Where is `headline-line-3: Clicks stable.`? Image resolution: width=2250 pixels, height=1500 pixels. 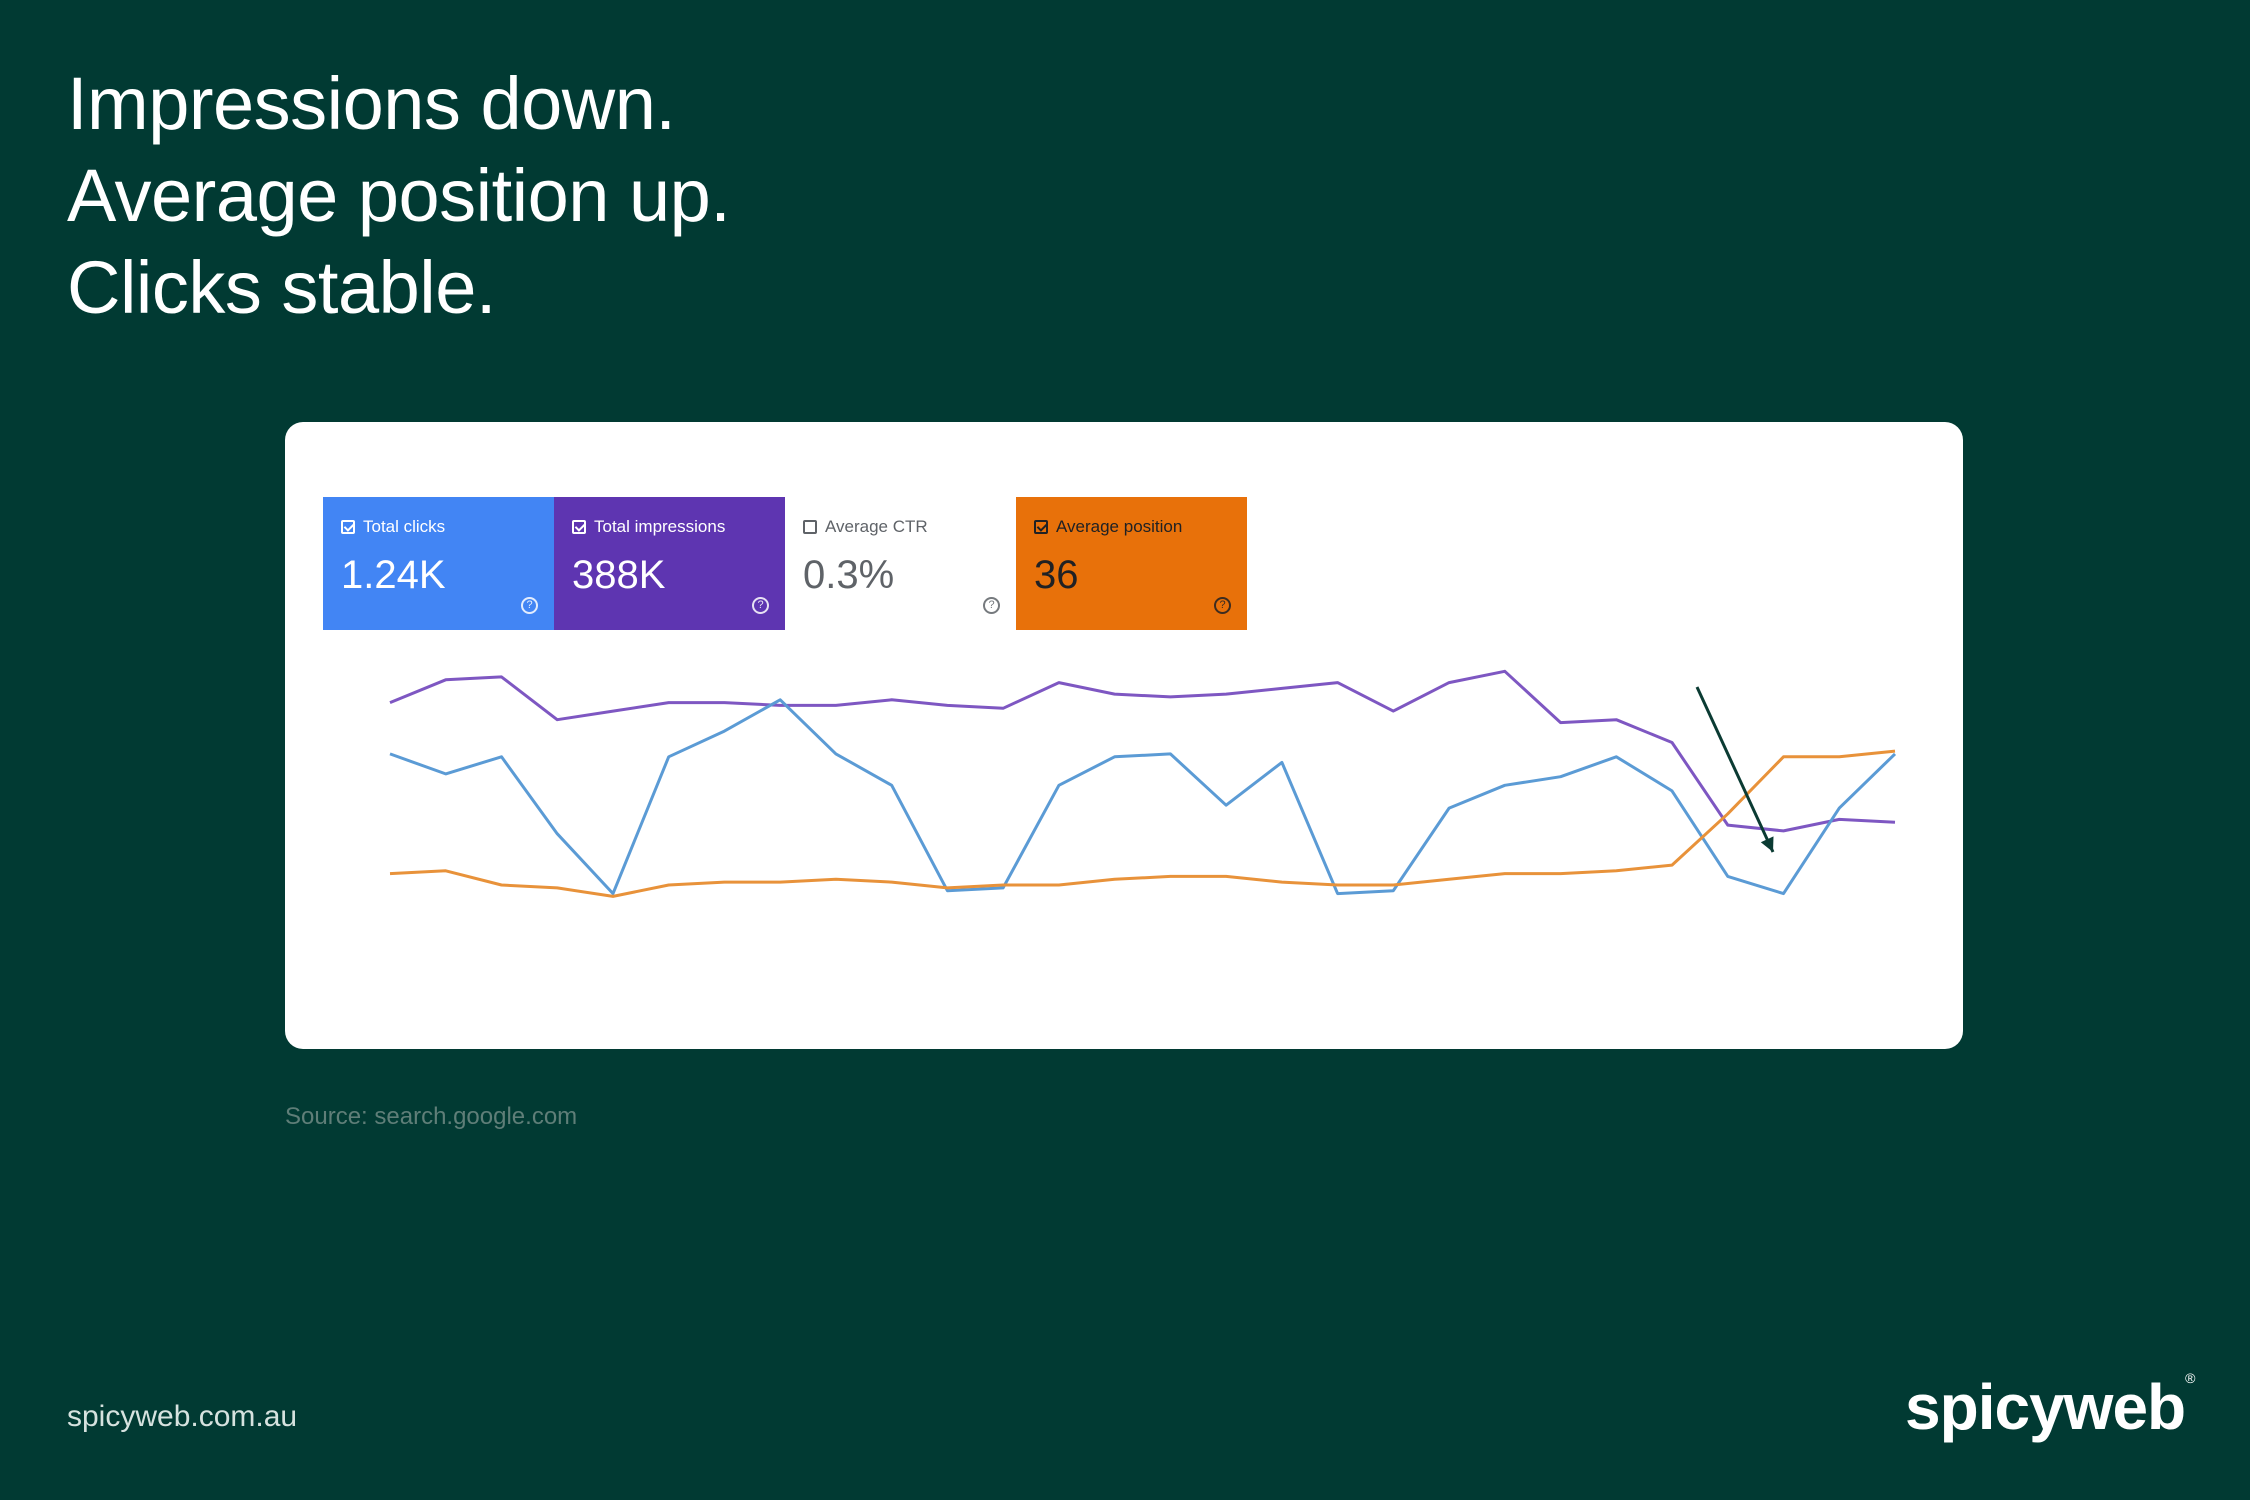 headline-line-3: Clicks stable. is located at coordinates (281, 287).